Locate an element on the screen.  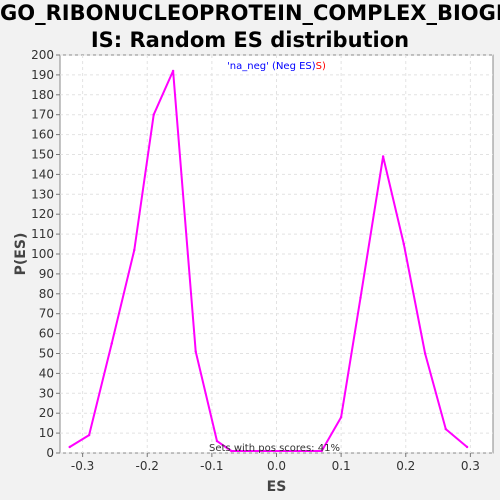
legend-entry: 'na_neg' (Neg ES) is located at coordinates (271, 66).